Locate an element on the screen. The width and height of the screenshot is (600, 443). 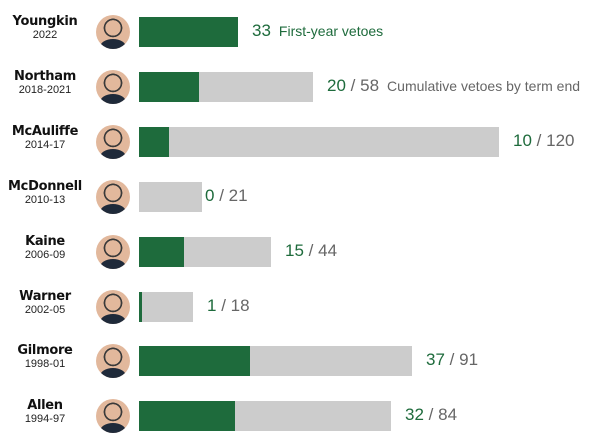
value-label: 37 / 91 is located at coordinates (452, 360).